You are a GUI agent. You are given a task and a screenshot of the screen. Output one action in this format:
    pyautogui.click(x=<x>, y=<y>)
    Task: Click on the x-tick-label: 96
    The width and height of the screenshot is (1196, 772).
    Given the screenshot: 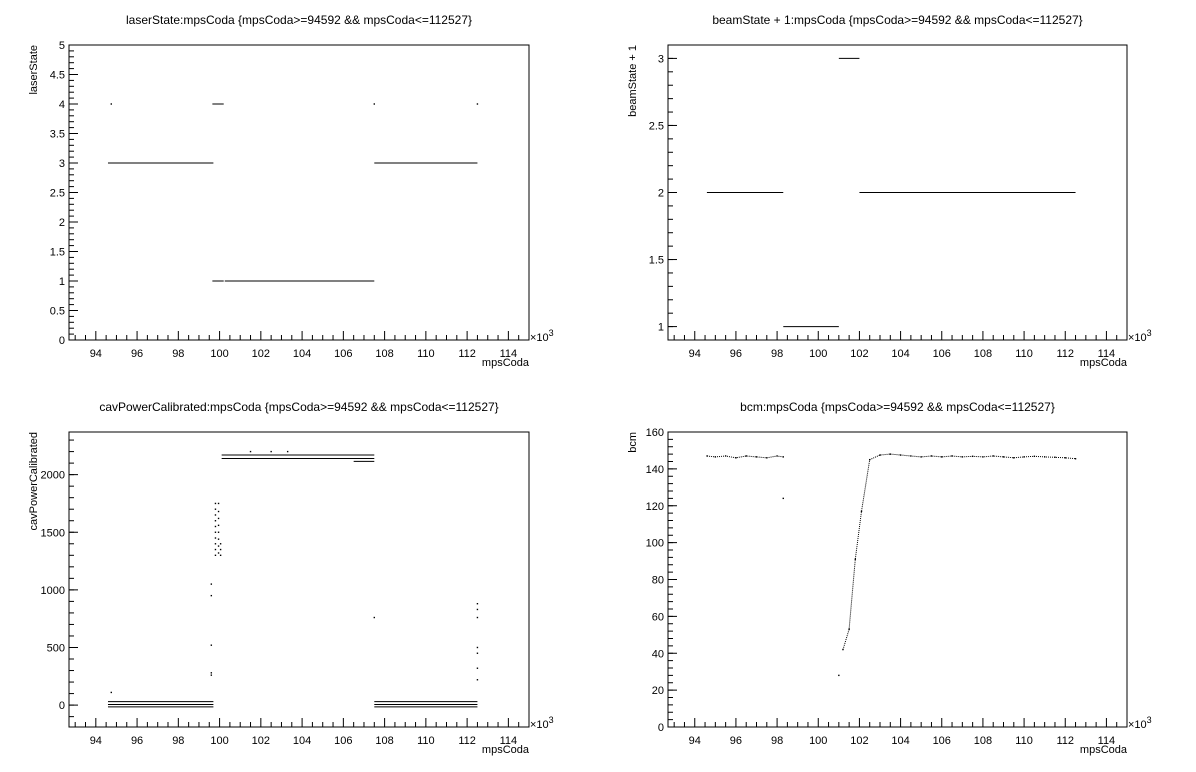 What is the action you would take?
    pyautogui.click(x=137, y=354)
    